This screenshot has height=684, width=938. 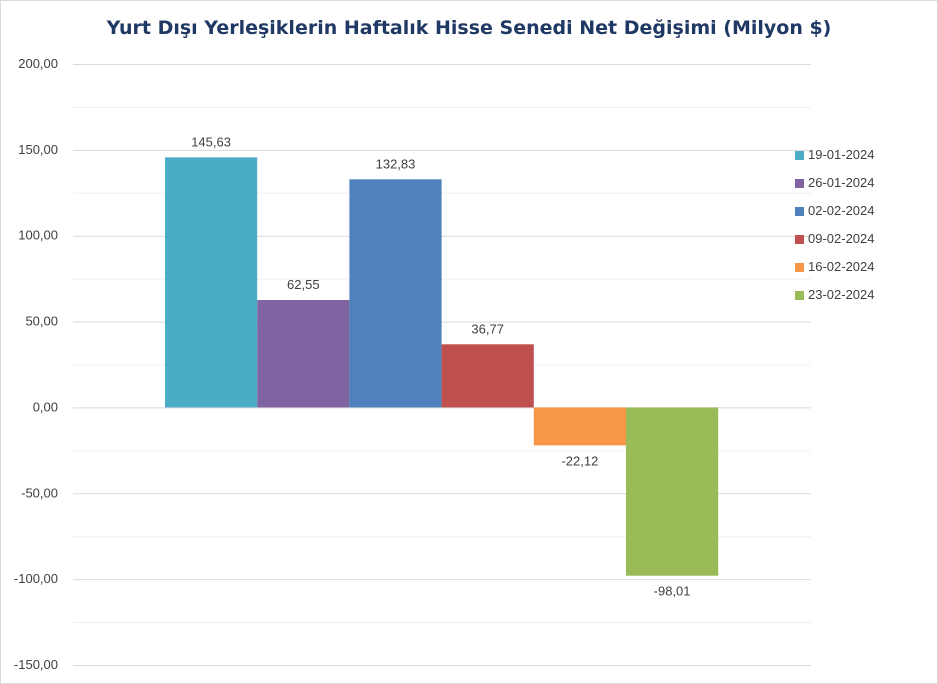 I want to click on legend-item: 02-02-2024, so click(x=835, y=211).